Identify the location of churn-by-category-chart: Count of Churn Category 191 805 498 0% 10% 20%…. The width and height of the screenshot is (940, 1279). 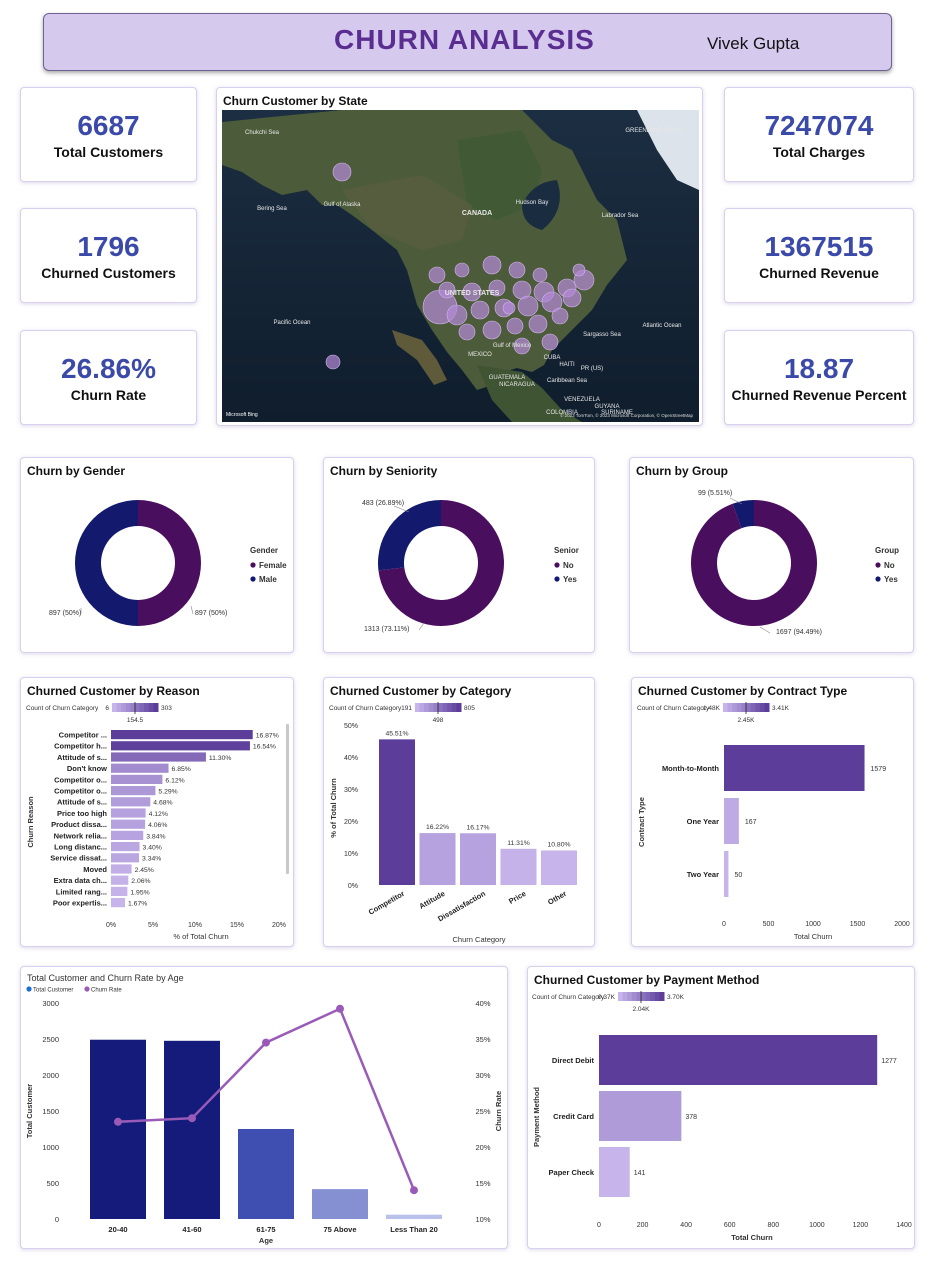
(459, 822).